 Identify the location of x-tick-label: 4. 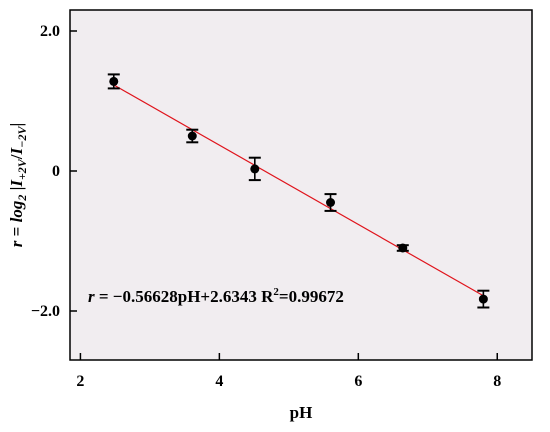
(219, 381).